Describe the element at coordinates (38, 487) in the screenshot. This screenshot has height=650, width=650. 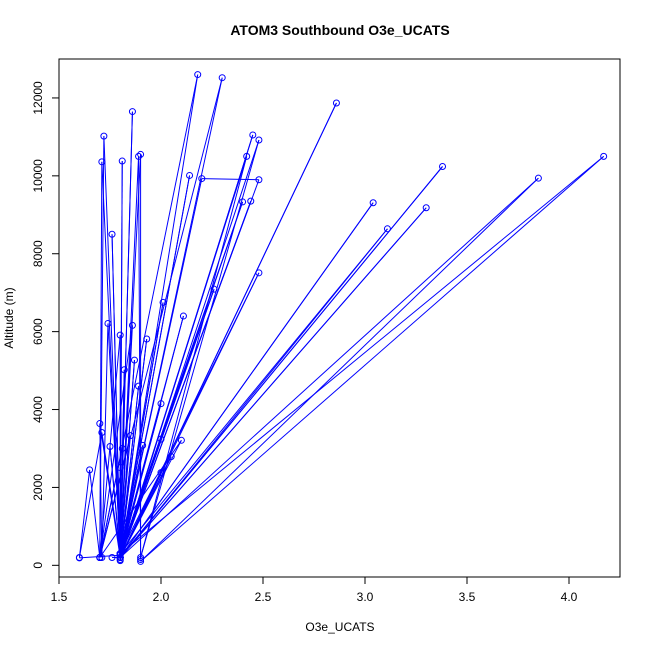
I see `y-tick-label: 2000` at that location.